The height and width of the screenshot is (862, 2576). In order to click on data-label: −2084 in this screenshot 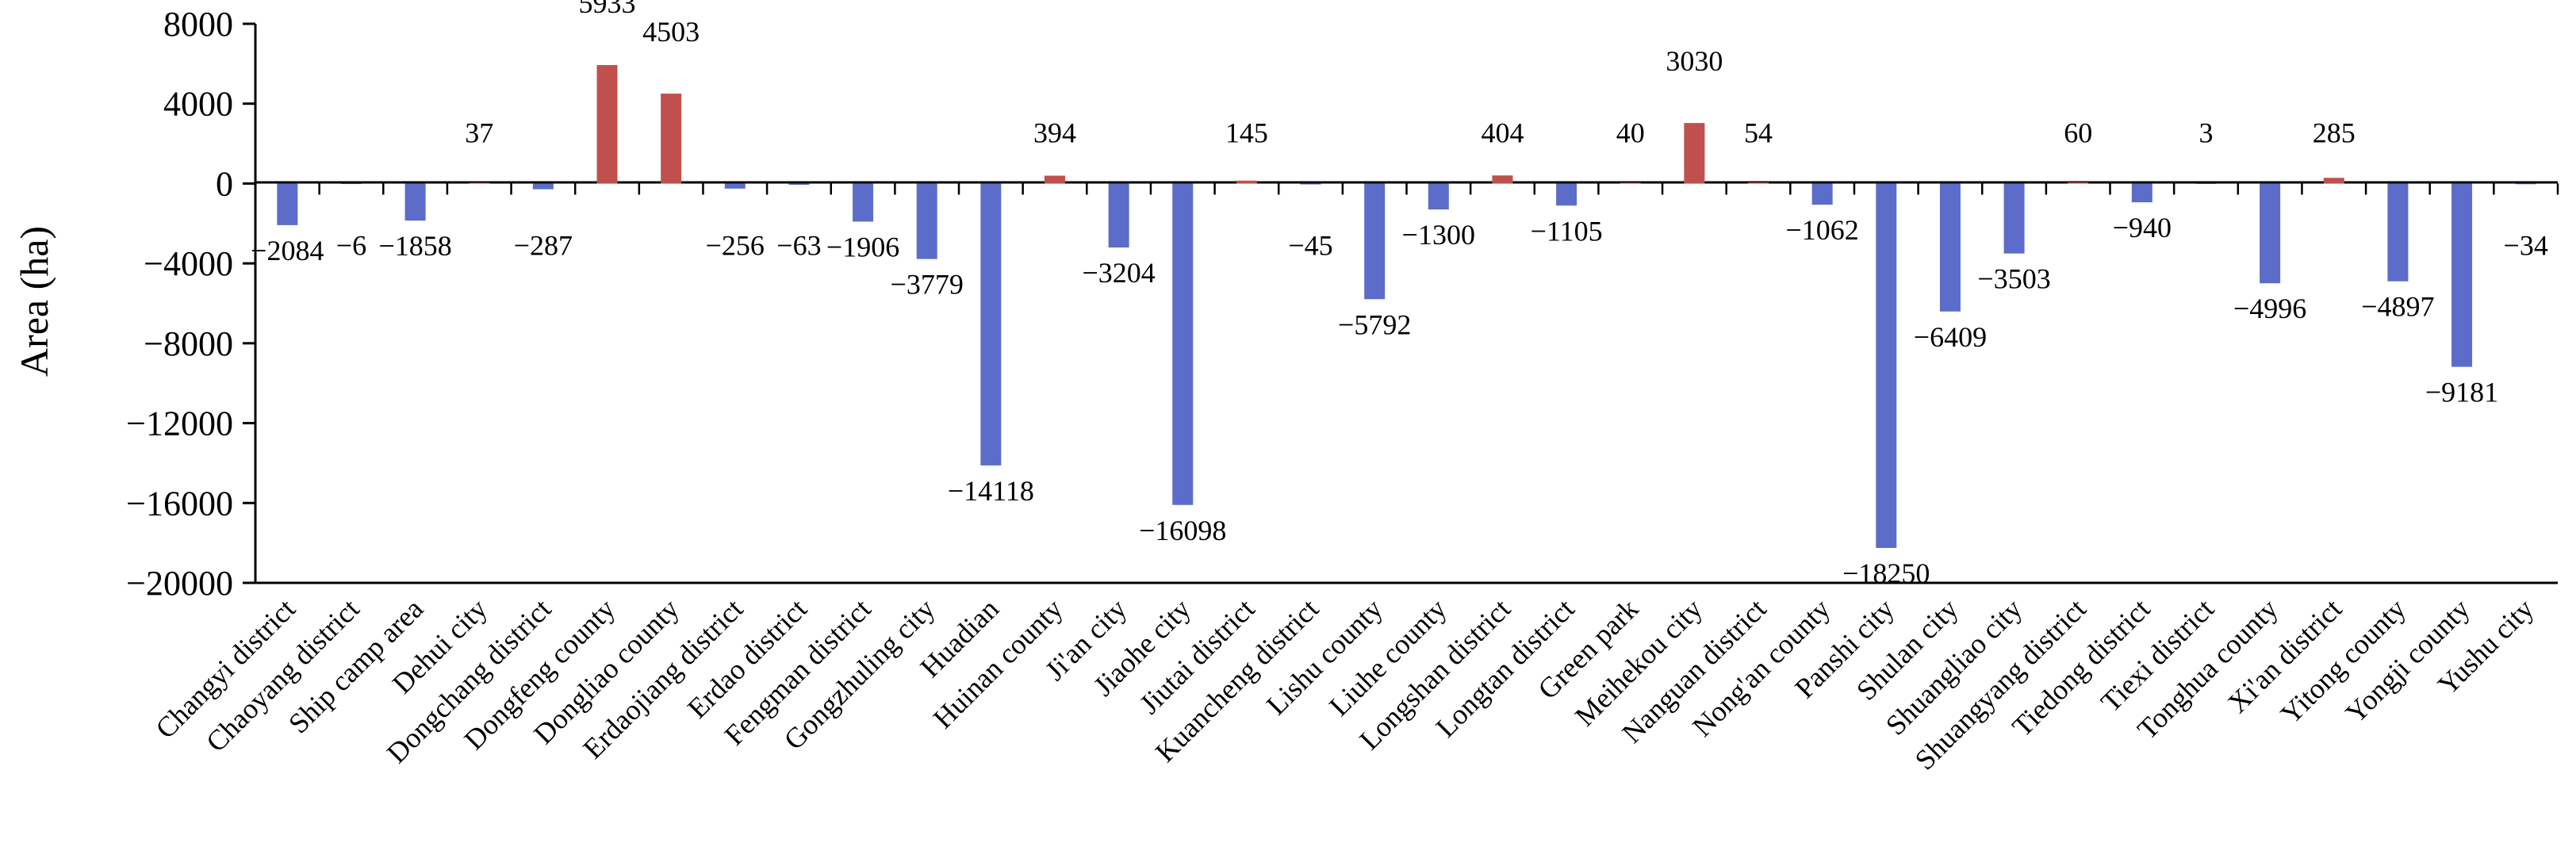, I will do `click(287, 251)`.